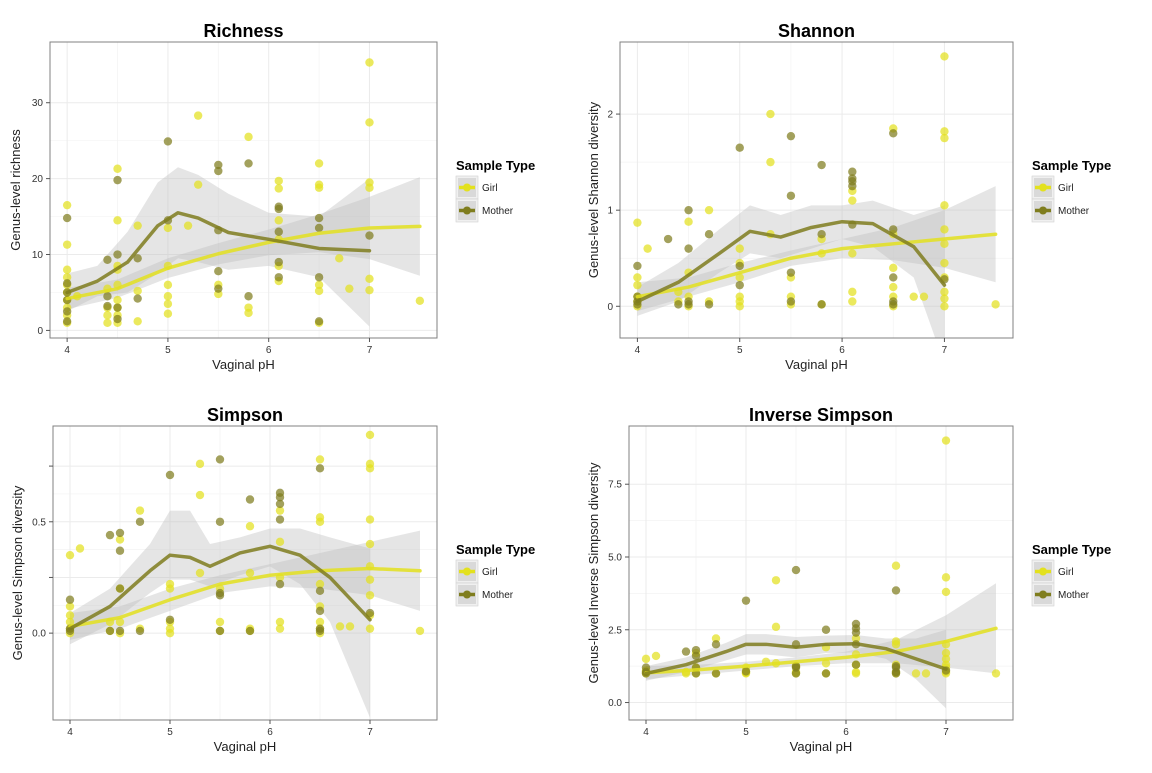 Image resolution: width=1152 pixels, height=773 pixels. I want to click on smooth-line-mother, so click(218, 253).